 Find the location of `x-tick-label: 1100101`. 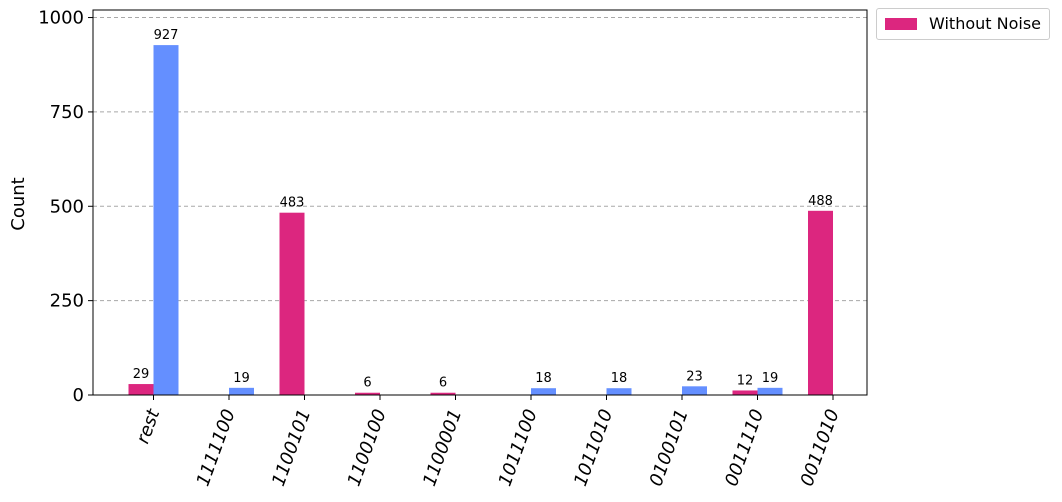

x-tick-label: 1100101 is located at coordinates (291, 448).